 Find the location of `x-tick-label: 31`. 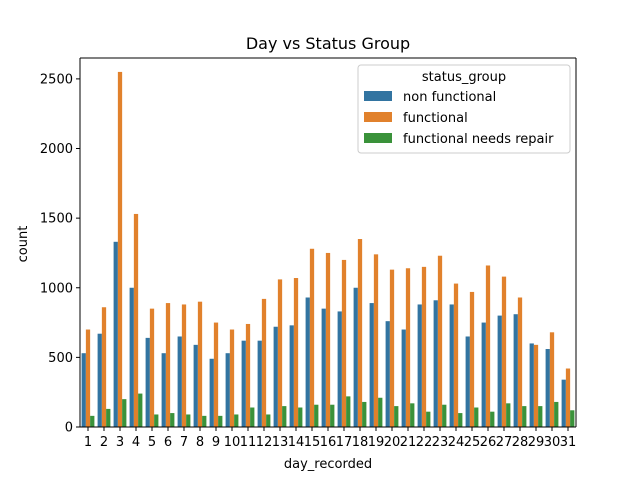

x-tick-label: 31 is located at coordinates (568, 442).